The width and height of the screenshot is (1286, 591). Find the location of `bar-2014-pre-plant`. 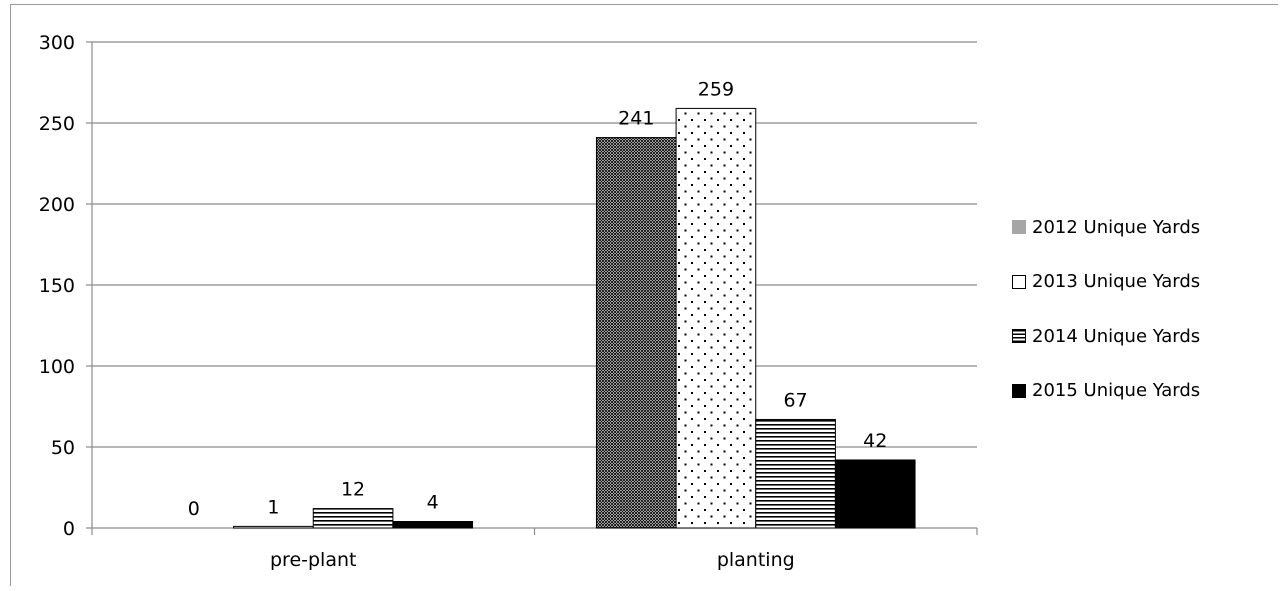

bar-2014-pre-plant is located at coordinates (353, 518).